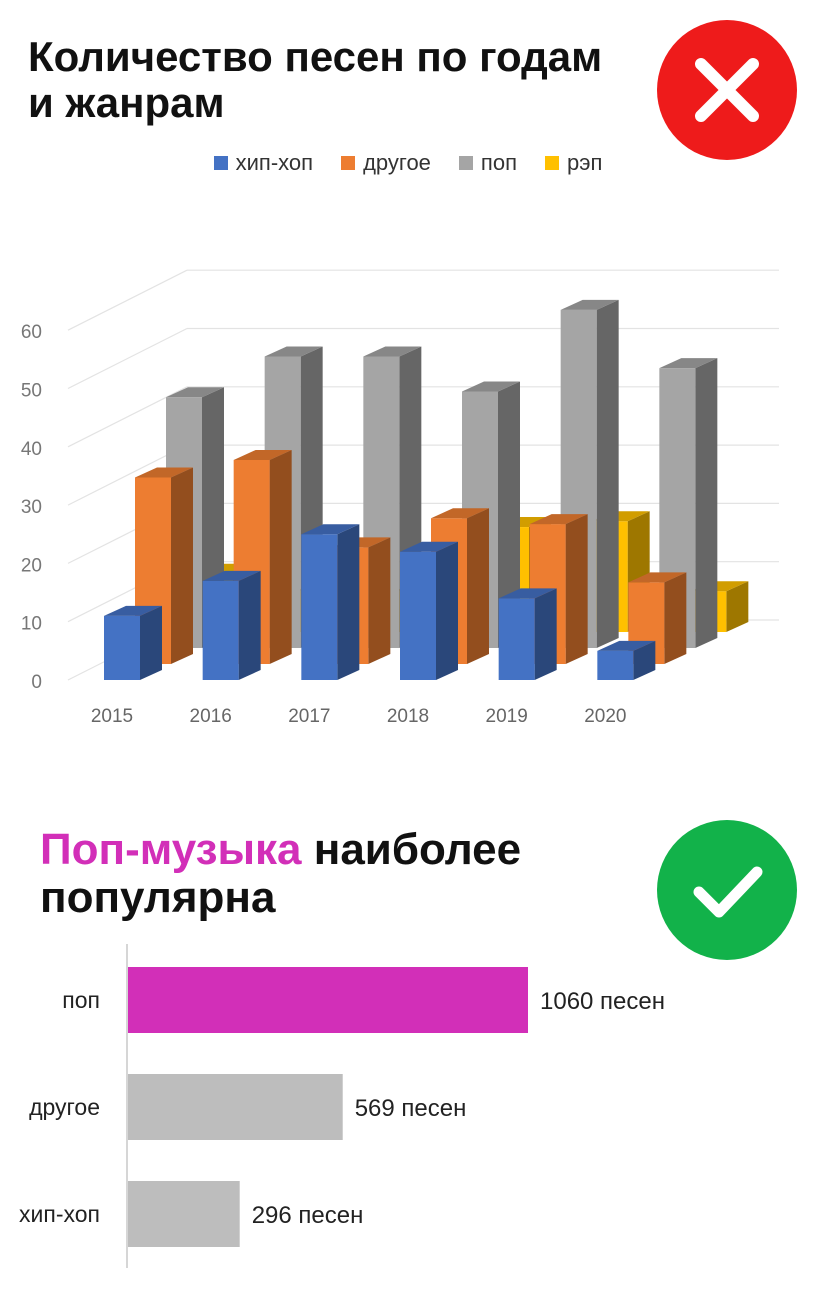 This screenshot has height=1292, width=816. I want to click on y-tick-label: 10, so click(31, 624).